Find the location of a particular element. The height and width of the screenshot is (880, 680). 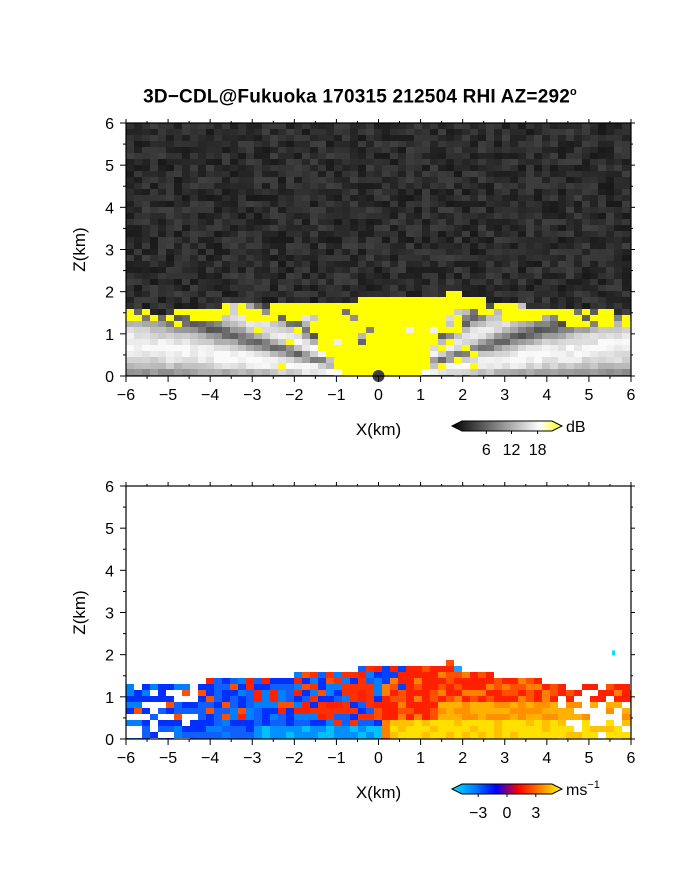

colorbar-unit-label: dB is located at coordinates (576, 427).